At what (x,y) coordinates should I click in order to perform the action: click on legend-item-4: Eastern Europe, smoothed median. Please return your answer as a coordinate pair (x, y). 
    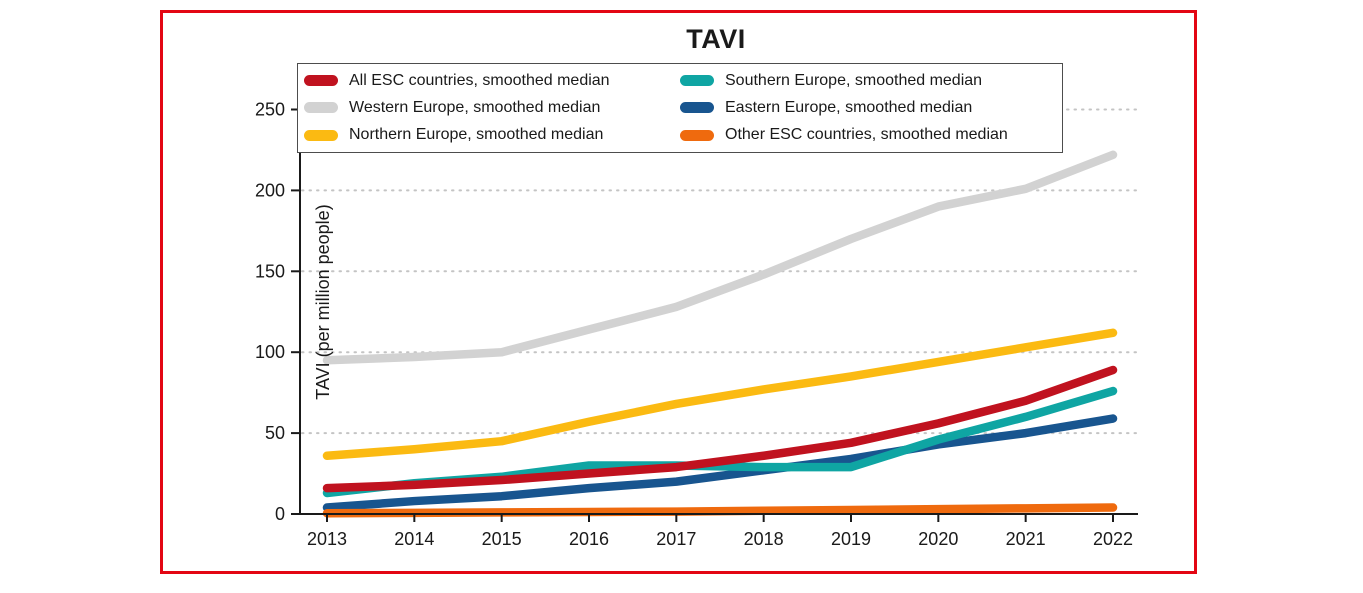
    Looking at the image, I should click on (868, 107).